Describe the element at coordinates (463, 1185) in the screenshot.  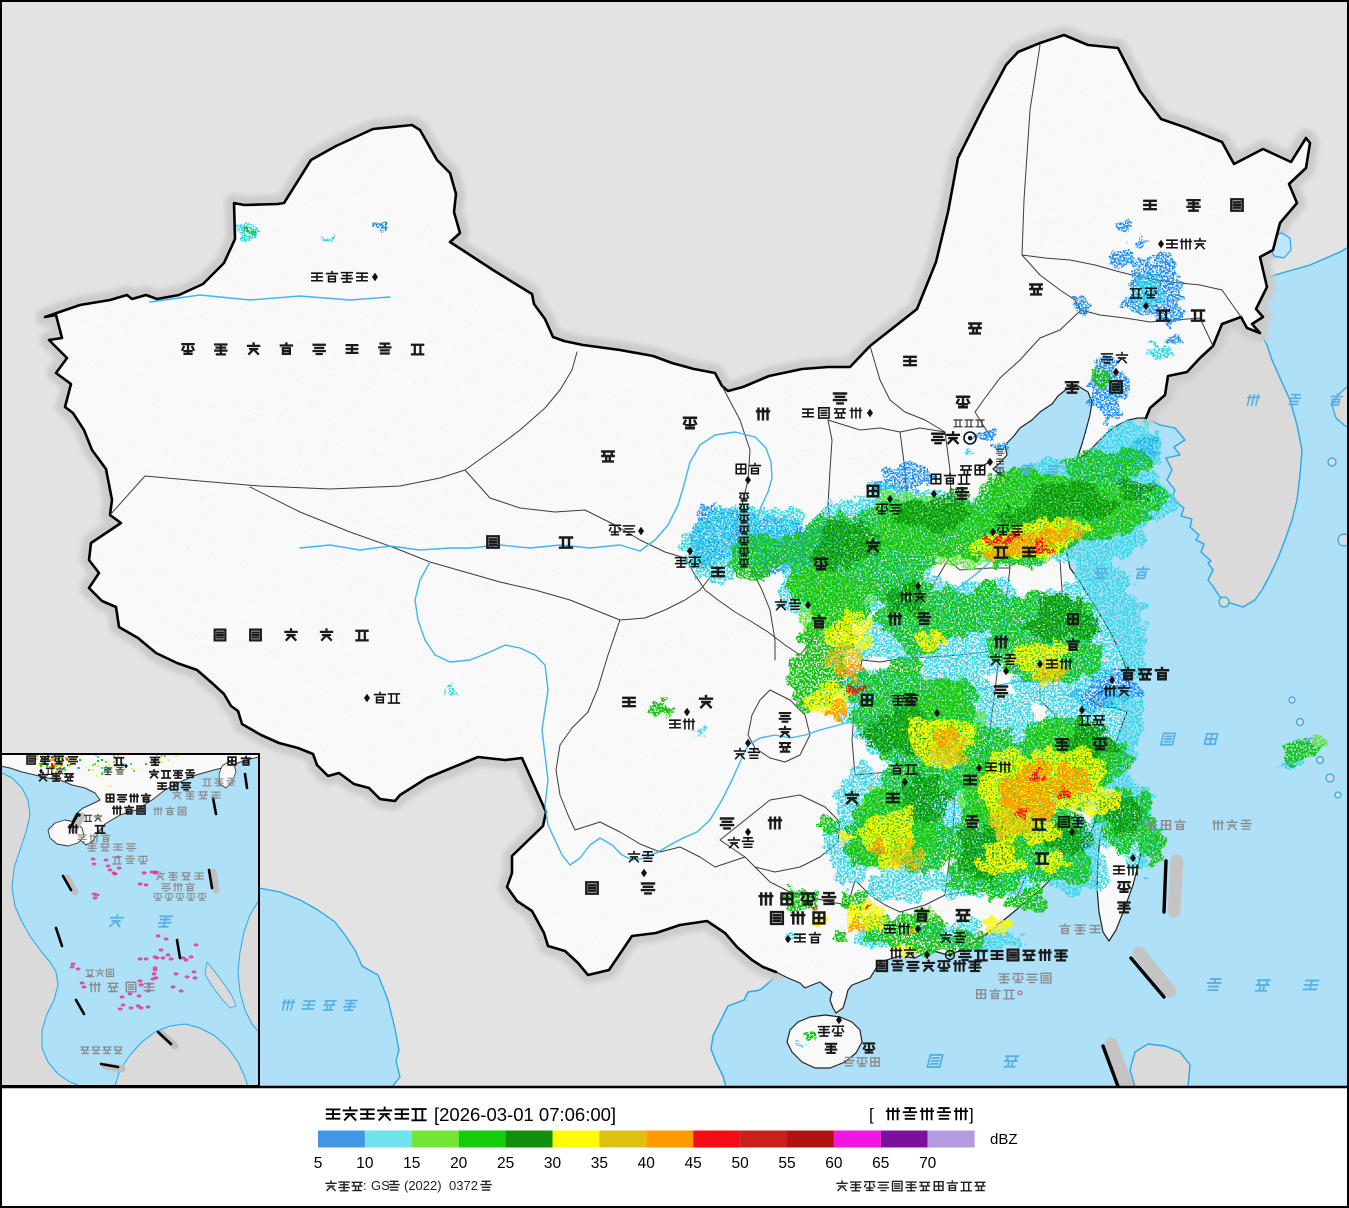
I see `svg-text: 0372` at that location.